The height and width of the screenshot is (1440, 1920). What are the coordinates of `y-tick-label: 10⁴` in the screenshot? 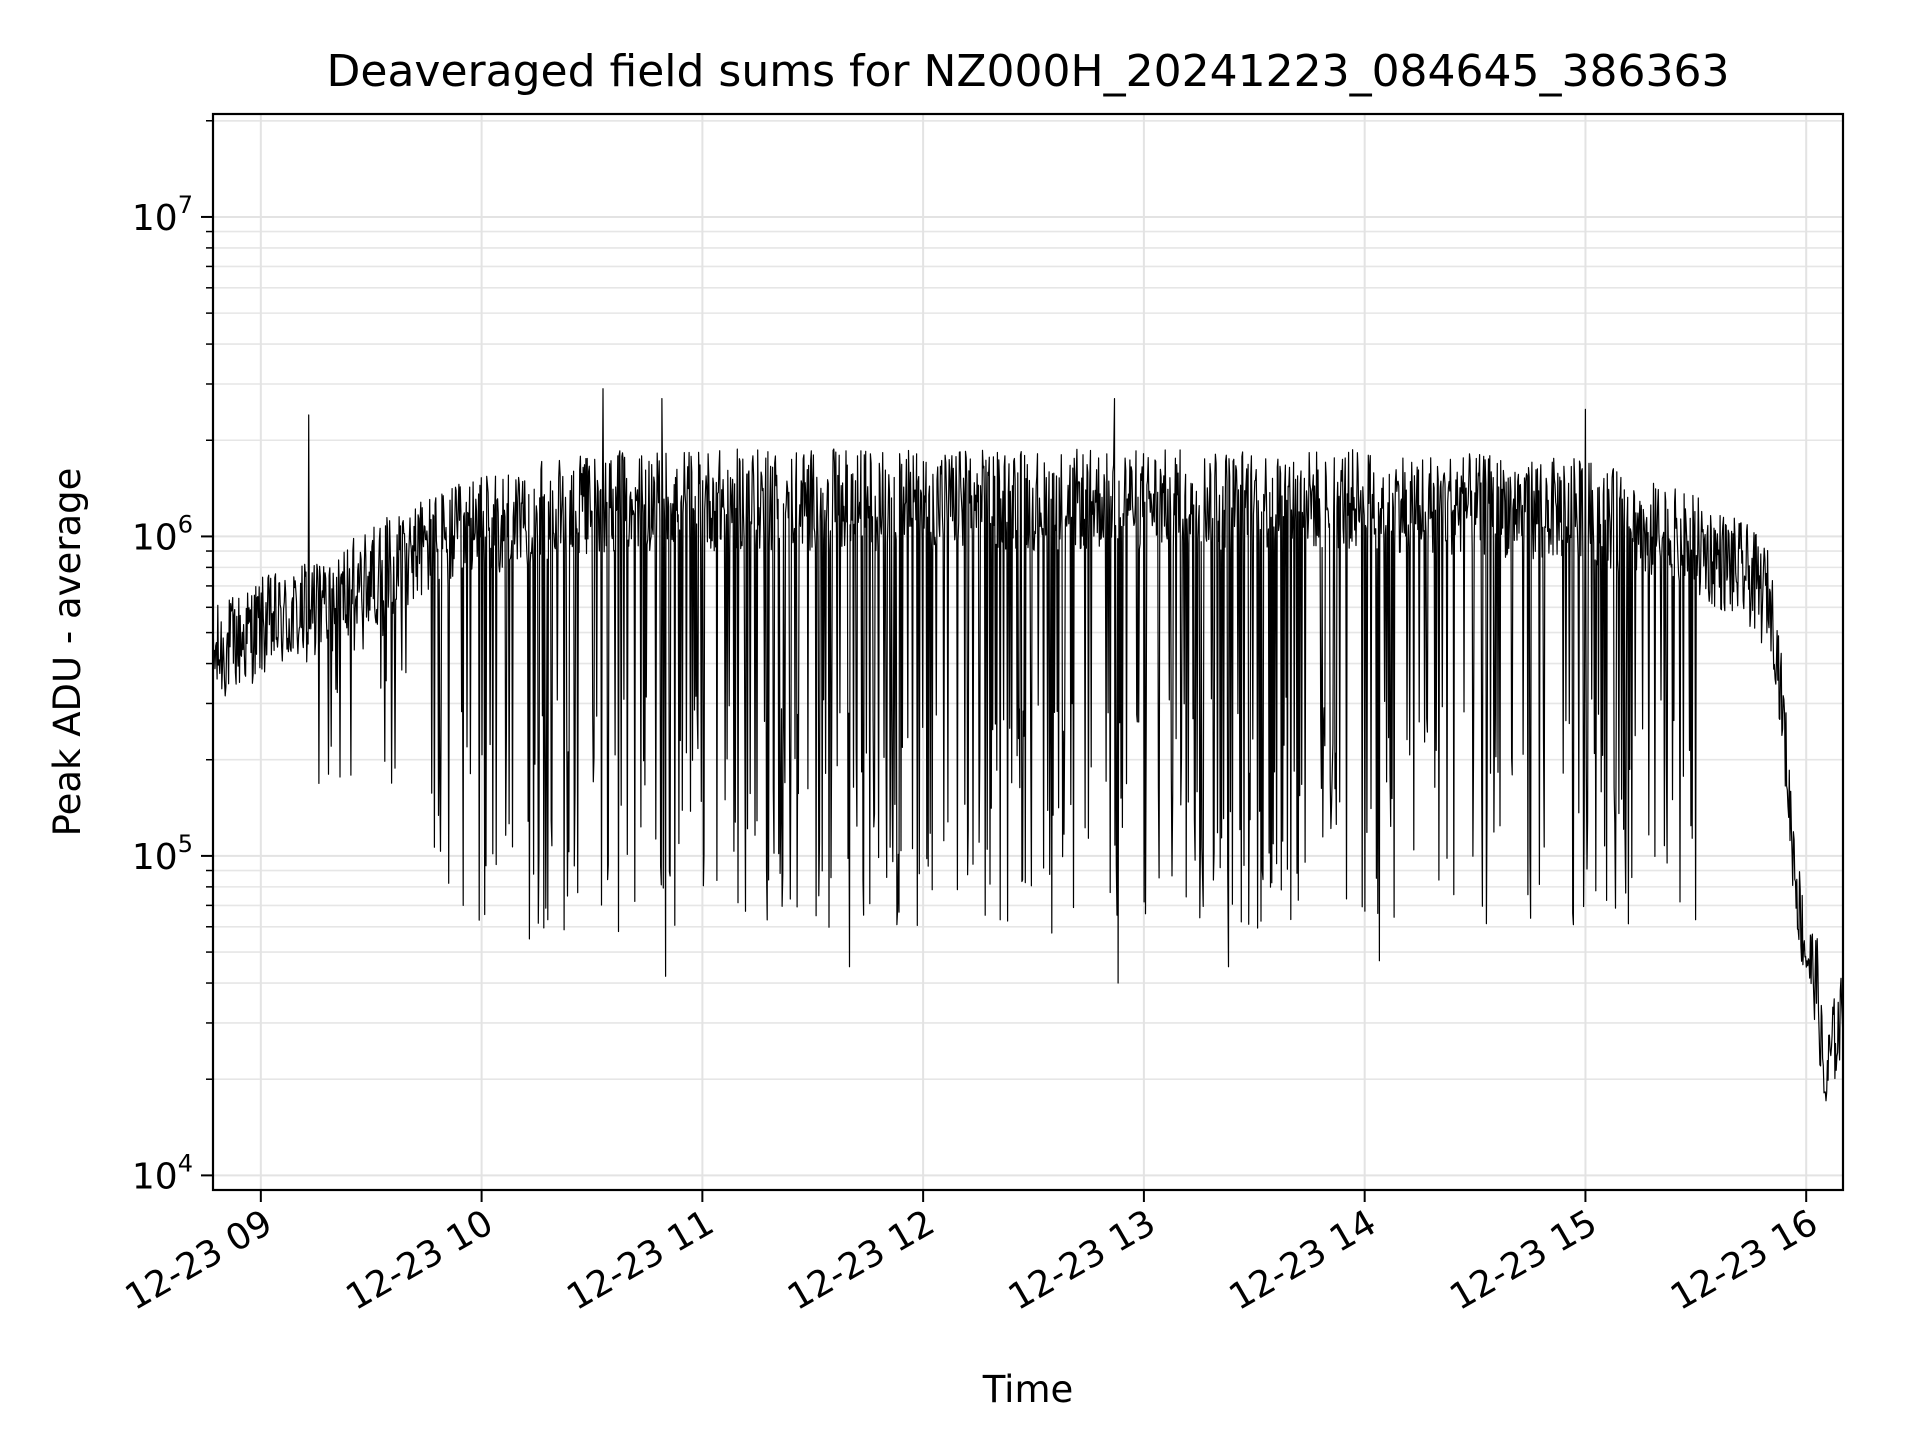 It's located at (162, 1173).